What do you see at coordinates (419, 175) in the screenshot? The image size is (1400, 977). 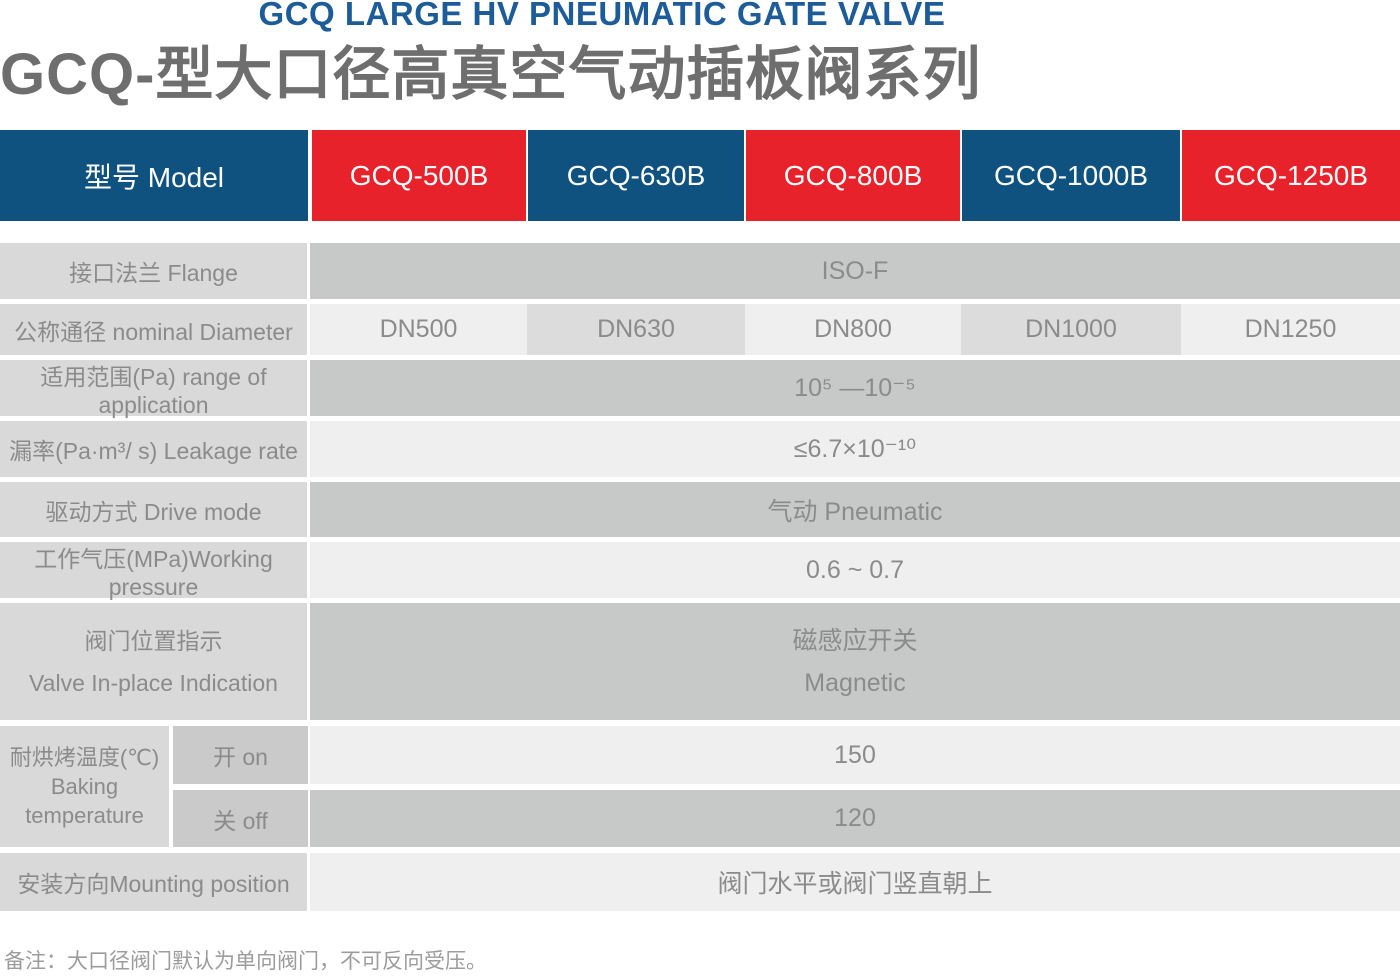 I see `header-cell-model-1: GCQ-500B` at bounding box center [419, 175].